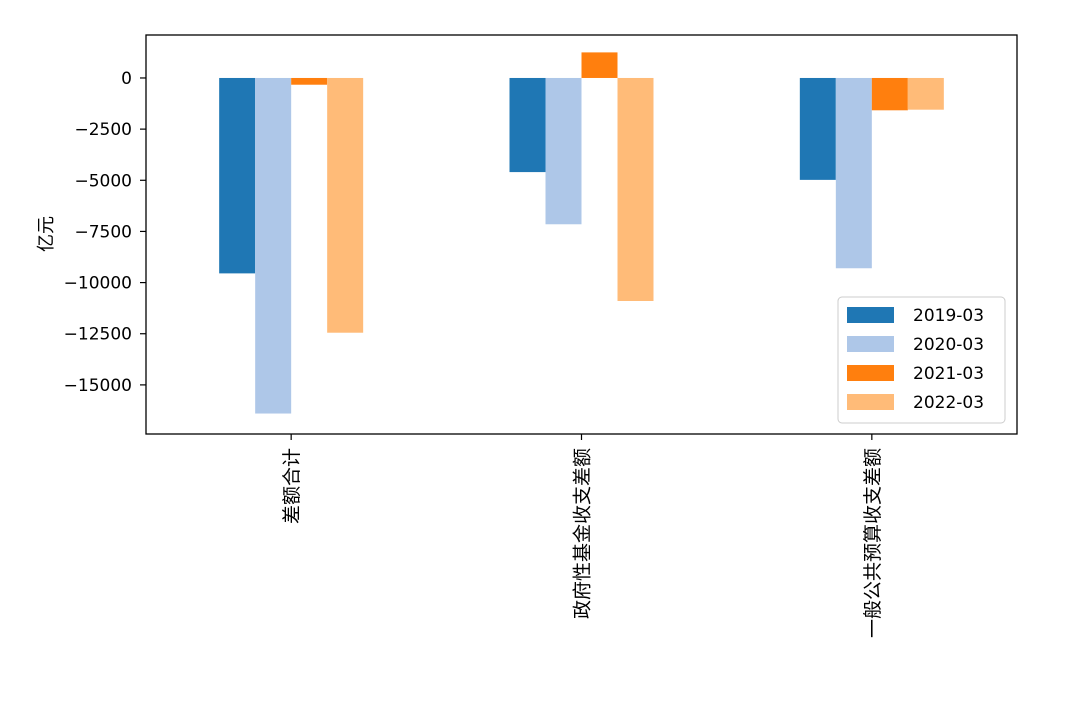 Image resolution: width=1065 pixels, height=710 pixels. What do you see at coordinates (948, 374) in the screenshot?
I see `legend-label: 2021-03` at bounding box center [948, 374].